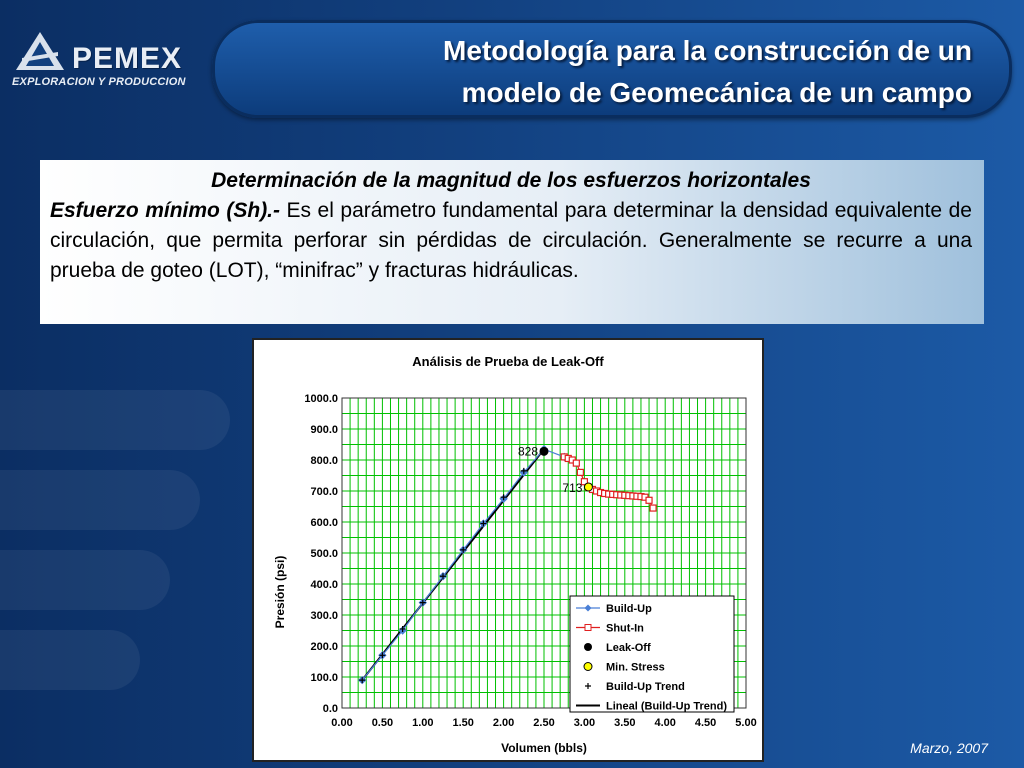 The width and height of the screenshot is (1024, 768). What do you see at coordinates (588, 487) in the screenshot?
I see `min-stress-point` at bounding box center [588, 487].